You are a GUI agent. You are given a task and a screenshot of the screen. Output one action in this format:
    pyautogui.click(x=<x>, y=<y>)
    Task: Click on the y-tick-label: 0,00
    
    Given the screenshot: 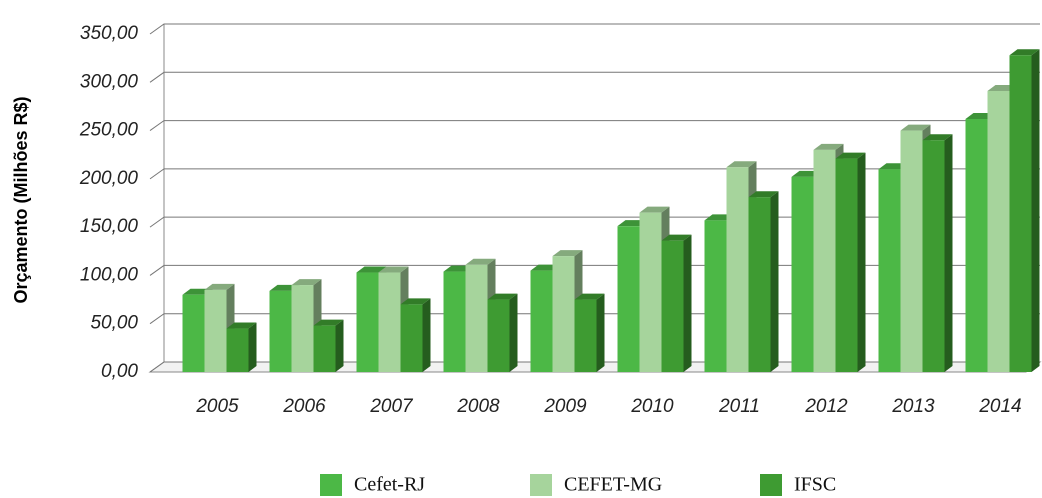 What is the action you would take?
    pyautogui.click(x=119, y=371)
    